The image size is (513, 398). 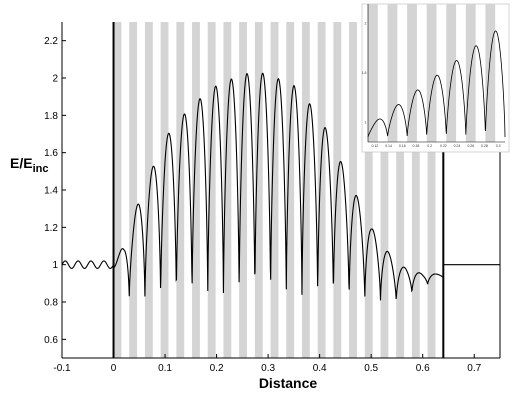 I want to click on x-axis-label: Distance, so click(x=288, y=383).